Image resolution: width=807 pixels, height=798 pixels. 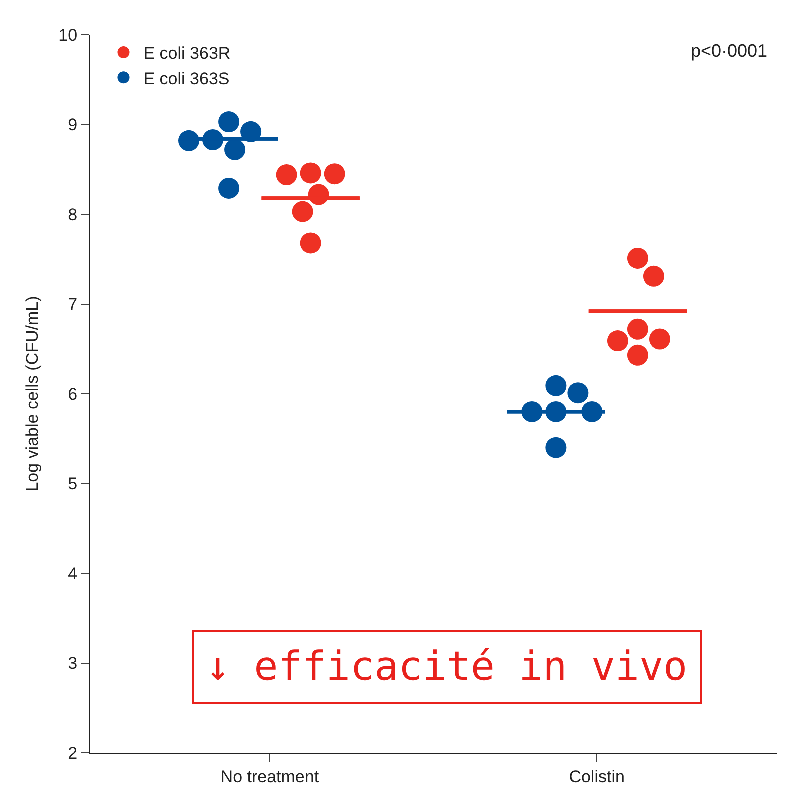 I want to click on y-tick-label: 5, so click(x=73, y=484).